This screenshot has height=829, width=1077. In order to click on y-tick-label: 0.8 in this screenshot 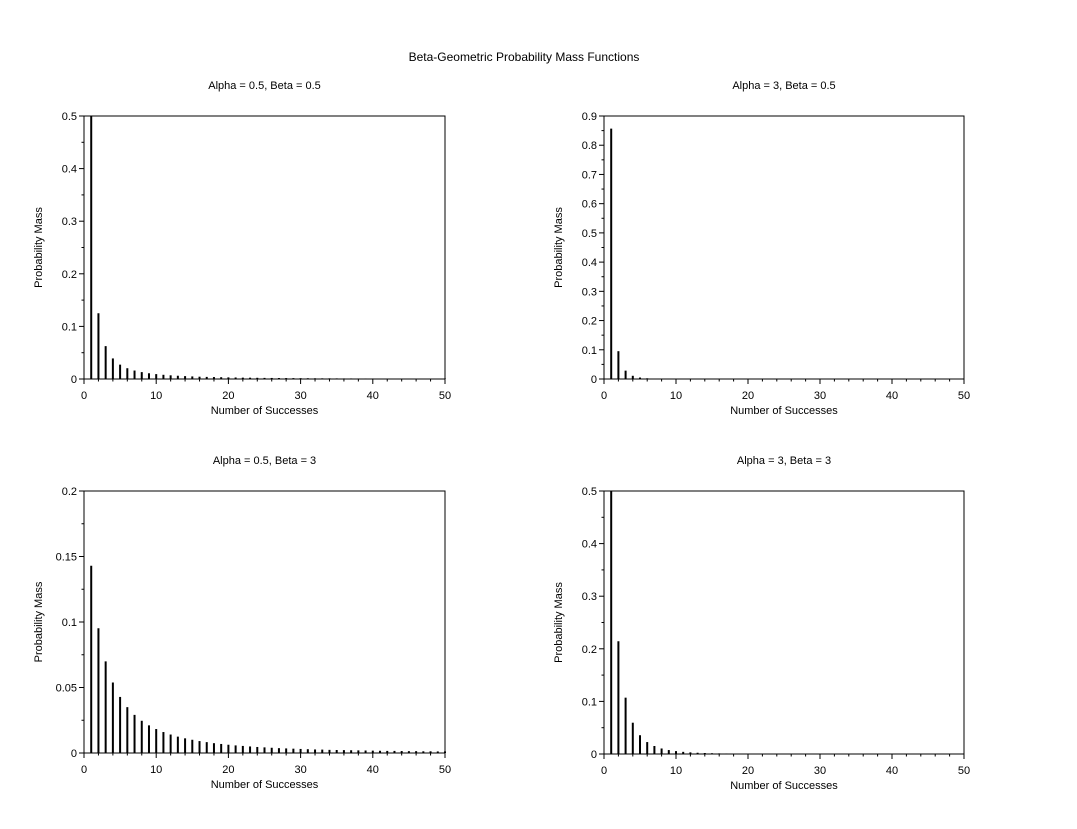, I will do `click(589, 146)`.